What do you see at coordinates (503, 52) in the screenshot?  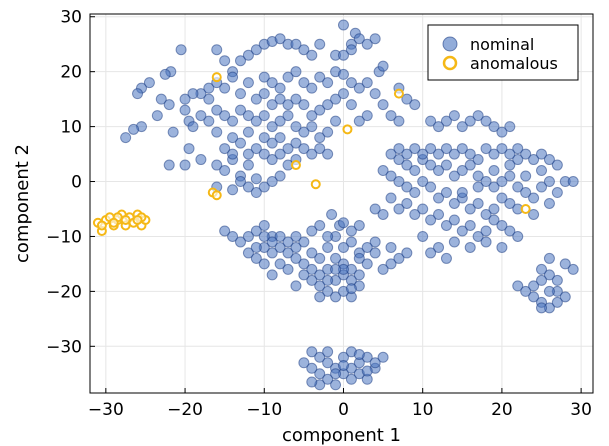 I see `legend-box` at bounding box center [503, 52].